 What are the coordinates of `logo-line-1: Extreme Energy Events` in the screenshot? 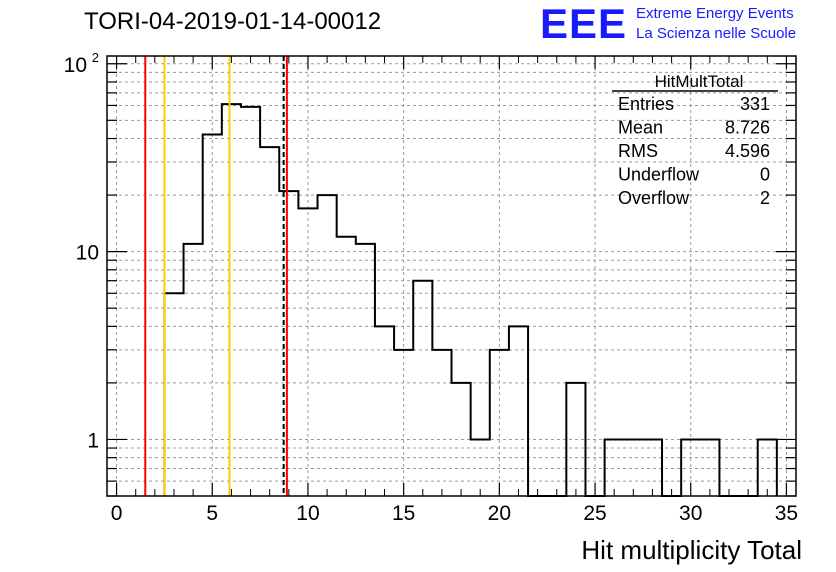 It's located at (715, 13).